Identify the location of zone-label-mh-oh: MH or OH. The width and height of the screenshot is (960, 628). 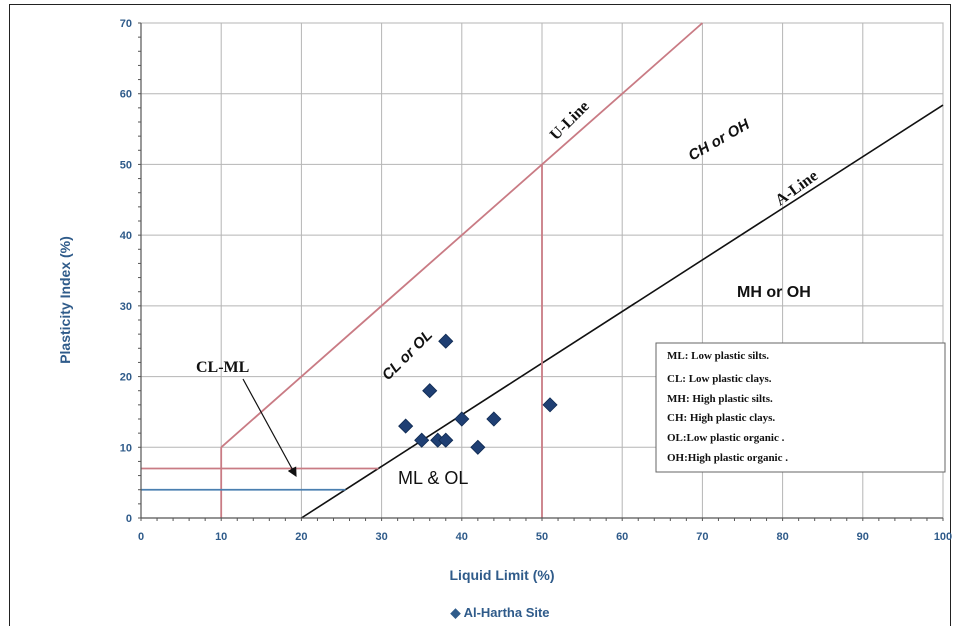
(774, 292).